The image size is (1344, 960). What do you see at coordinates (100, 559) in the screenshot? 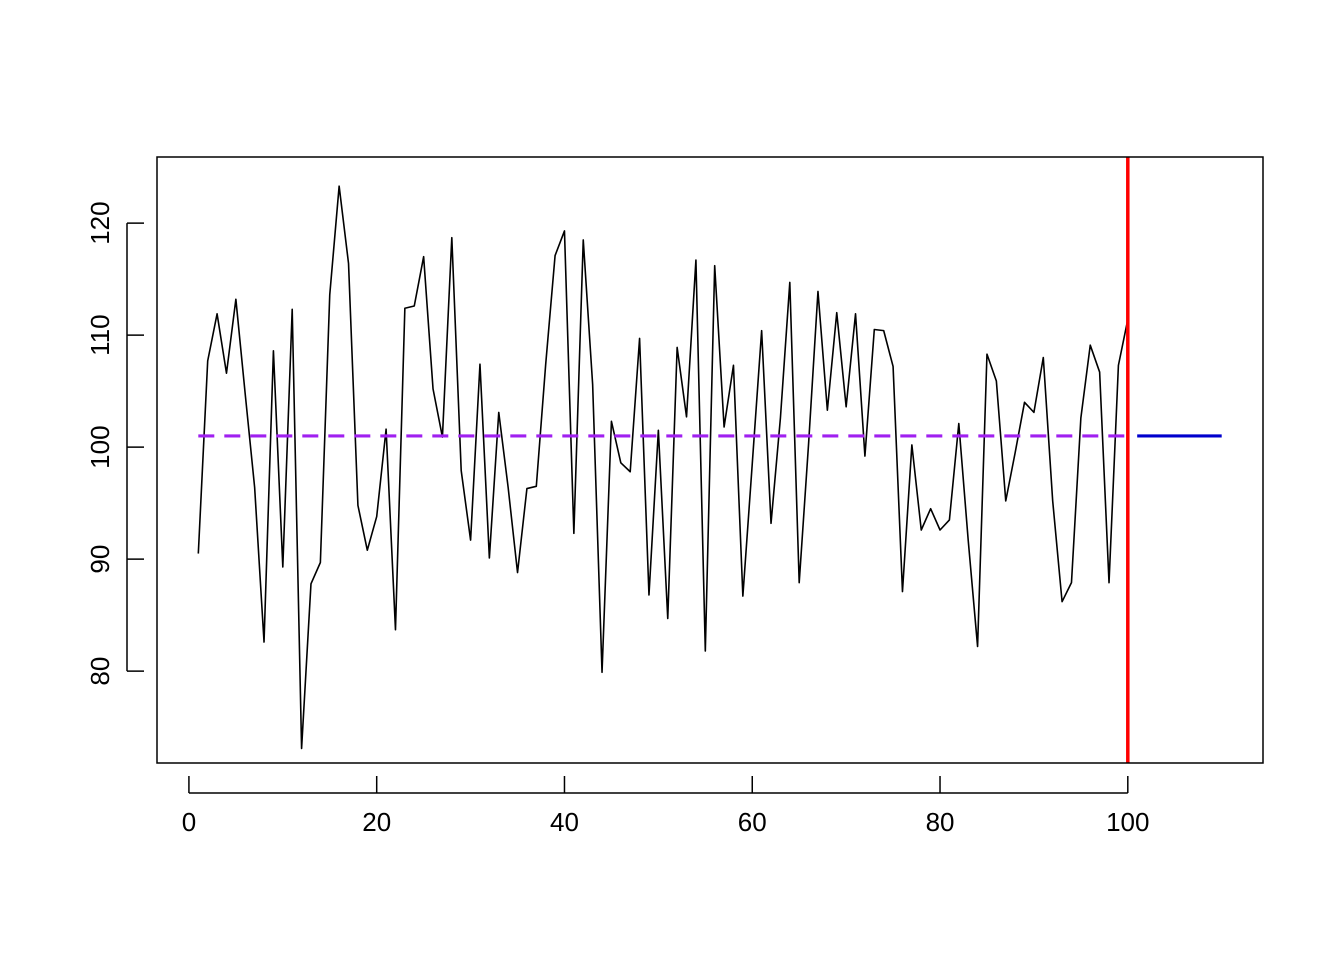
I see `y-tick-label: 90` at bounding box center [100, 559].